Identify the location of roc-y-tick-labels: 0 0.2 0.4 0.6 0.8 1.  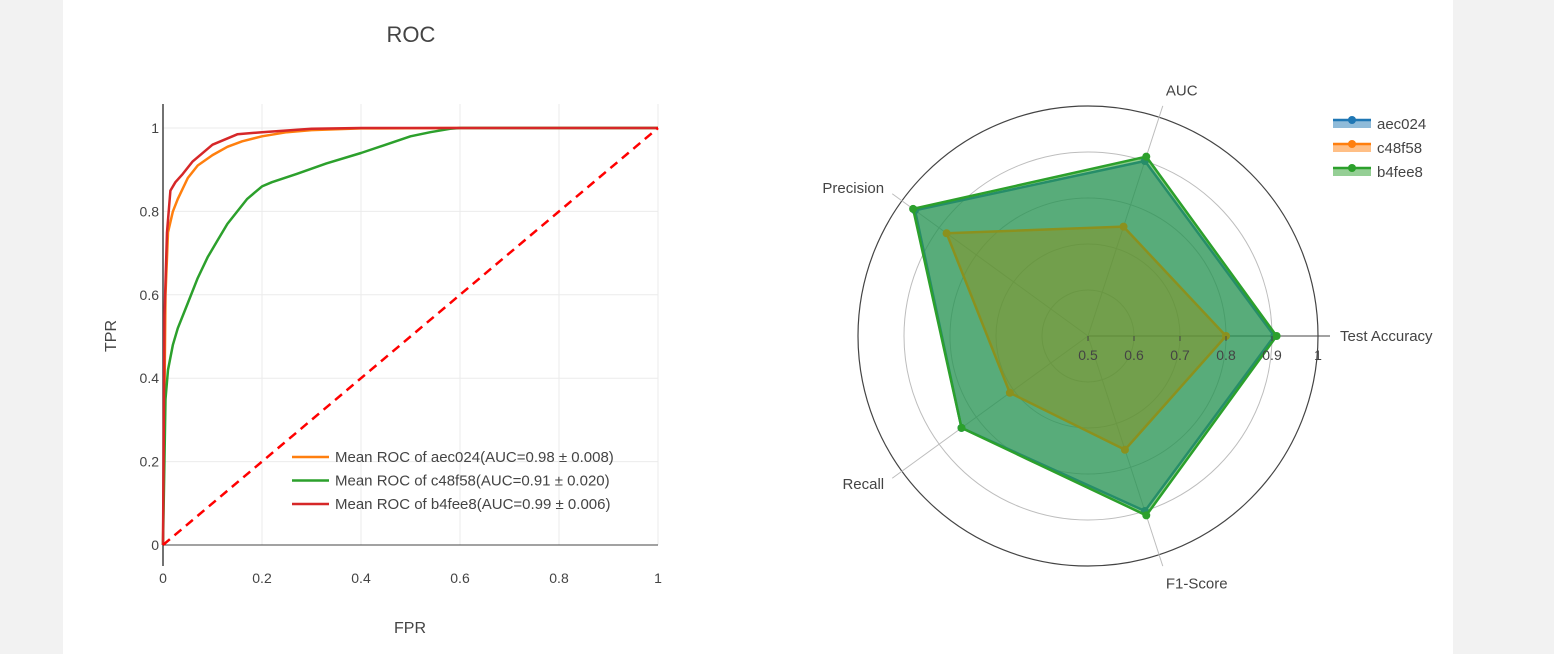
(150, 336).